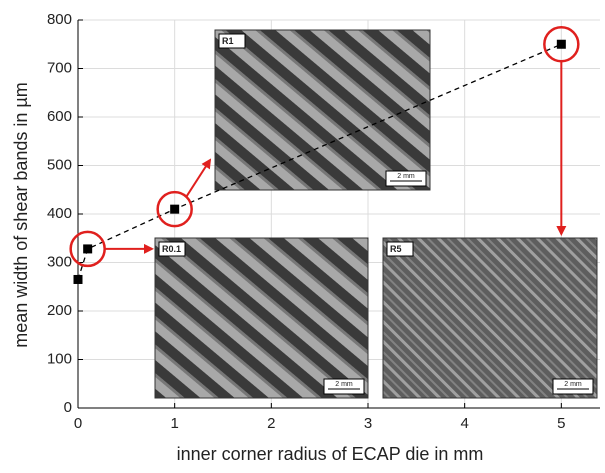 The height and width of the screenshot is (473, 605). What do you see at coordinates (228, 41) in the screenshot?
I see `inset-label: R1` at bounding box center [228, 41].